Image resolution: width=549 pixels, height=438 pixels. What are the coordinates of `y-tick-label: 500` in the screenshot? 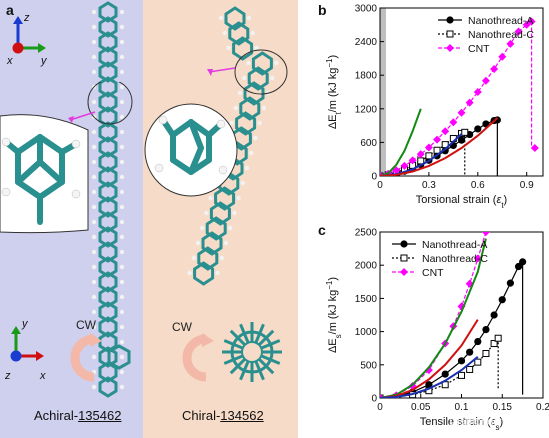 It's located at (368, 365).